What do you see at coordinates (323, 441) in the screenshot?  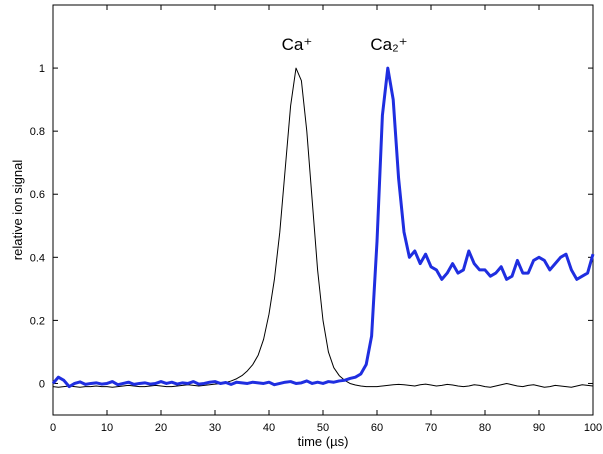 I see `x-axis-label: time (µs)` at bounding box center [323, 441].